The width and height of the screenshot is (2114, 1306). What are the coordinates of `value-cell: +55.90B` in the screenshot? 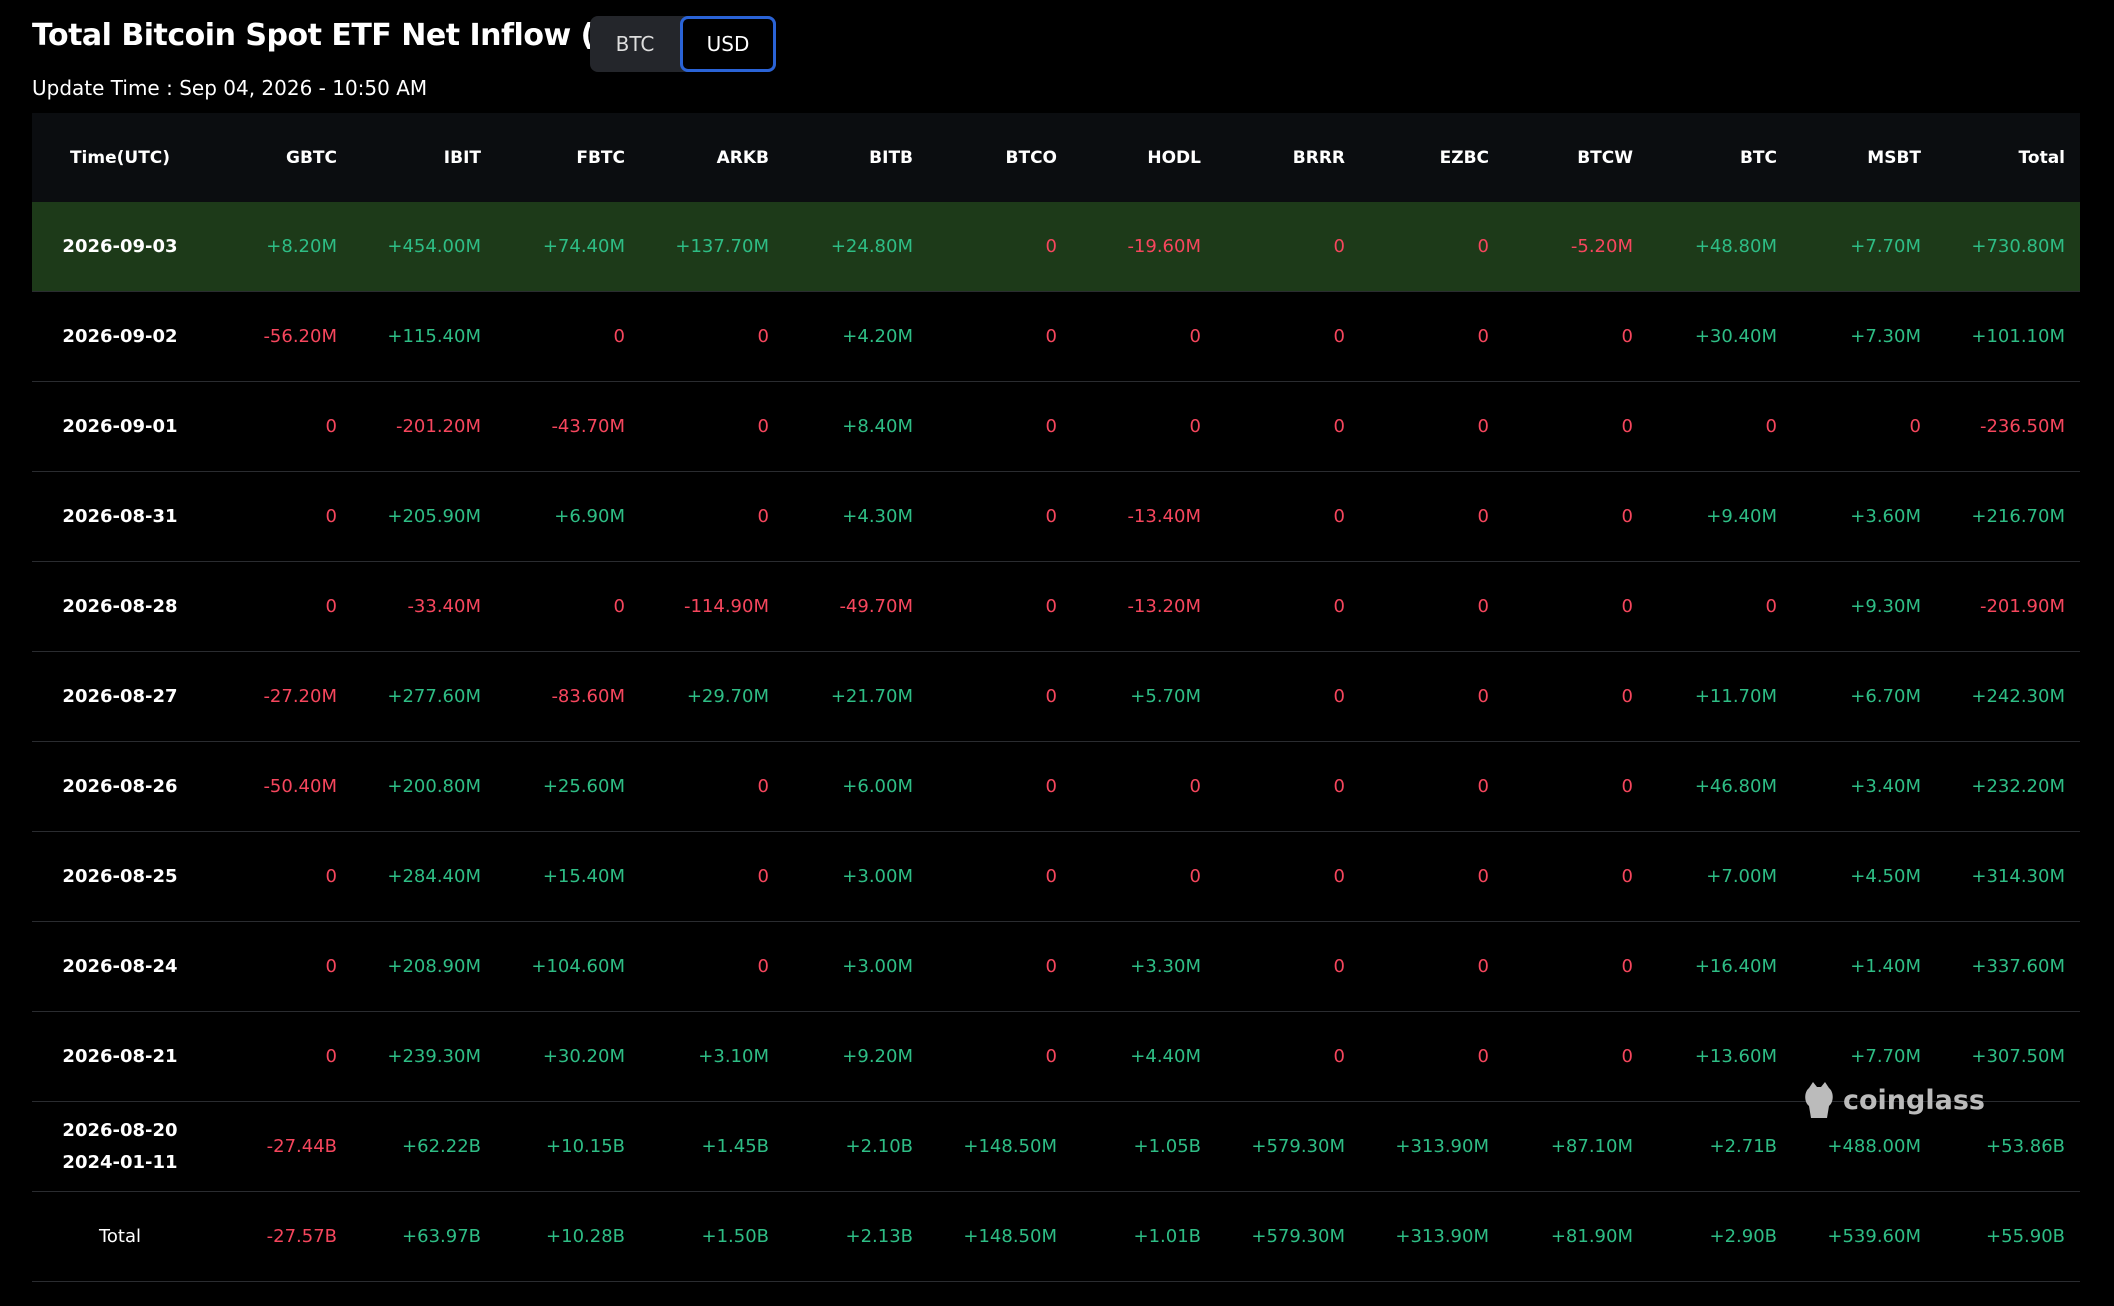 It's located at (2008, 1236).